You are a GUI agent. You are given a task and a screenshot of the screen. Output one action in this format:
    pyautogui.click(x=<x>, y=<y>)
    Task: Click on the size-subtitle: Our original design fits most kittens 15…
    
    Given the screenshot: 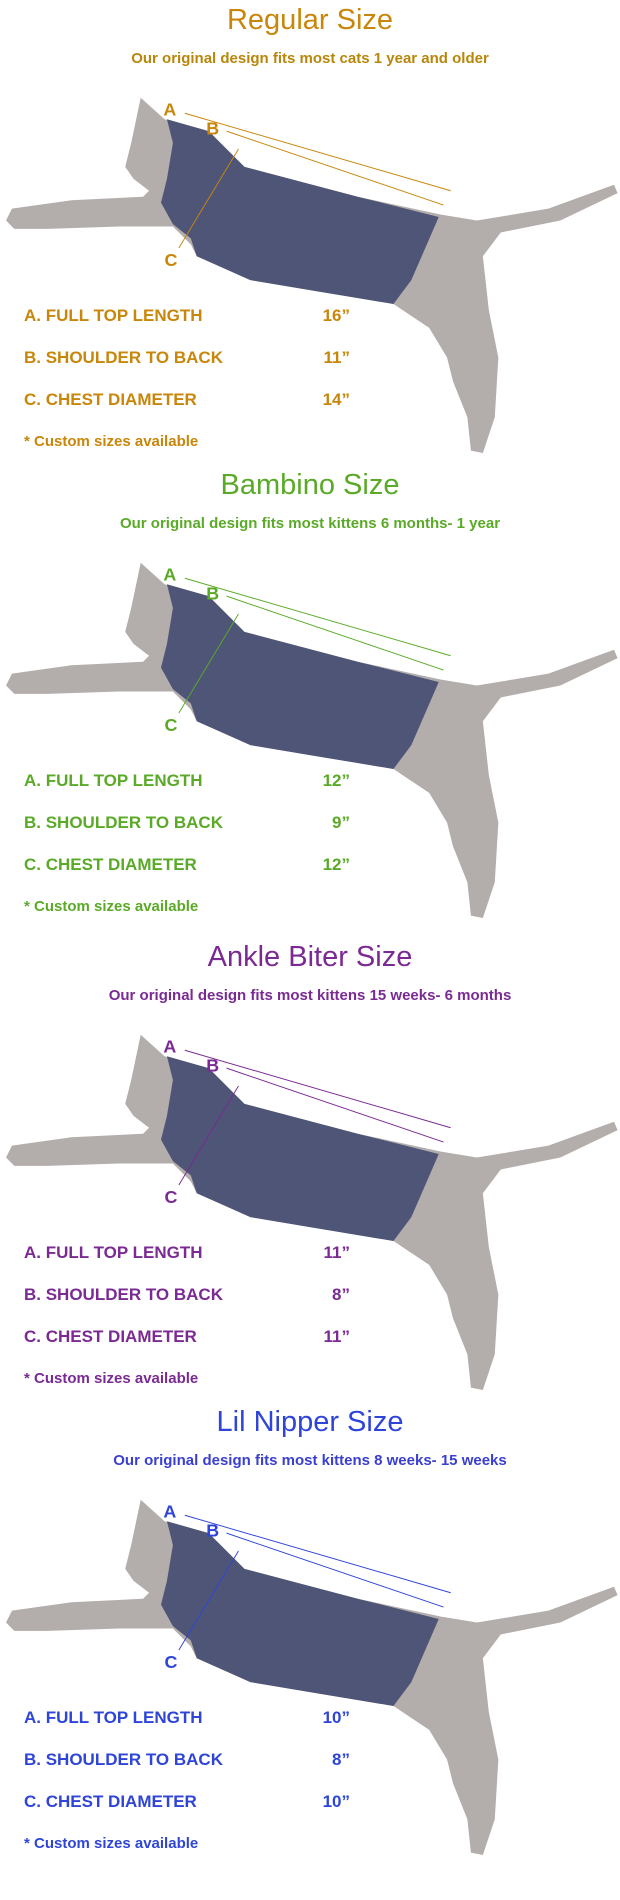 What is the action you would take?
    pyautogui.click(x=310, y=995)
    